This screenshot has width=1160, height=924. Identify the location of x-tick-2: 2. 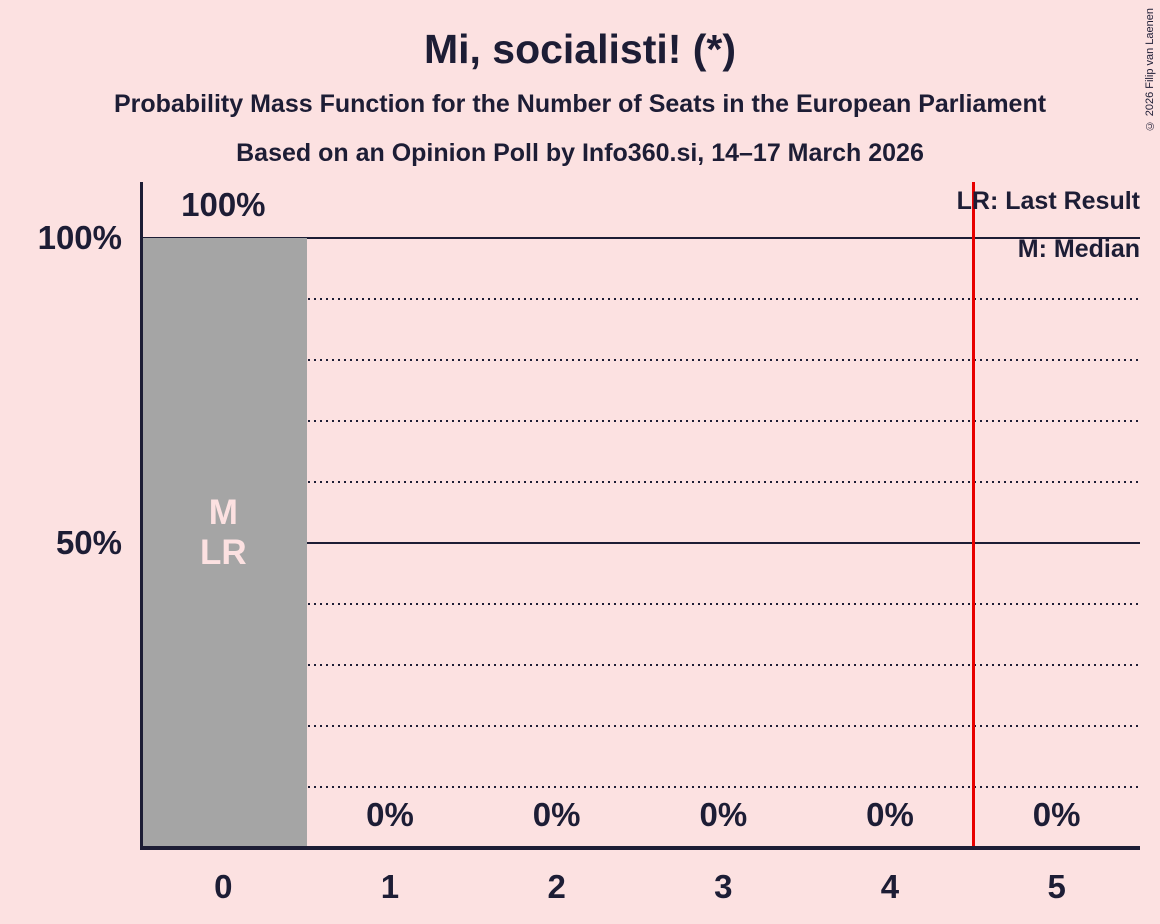
(556, 886).